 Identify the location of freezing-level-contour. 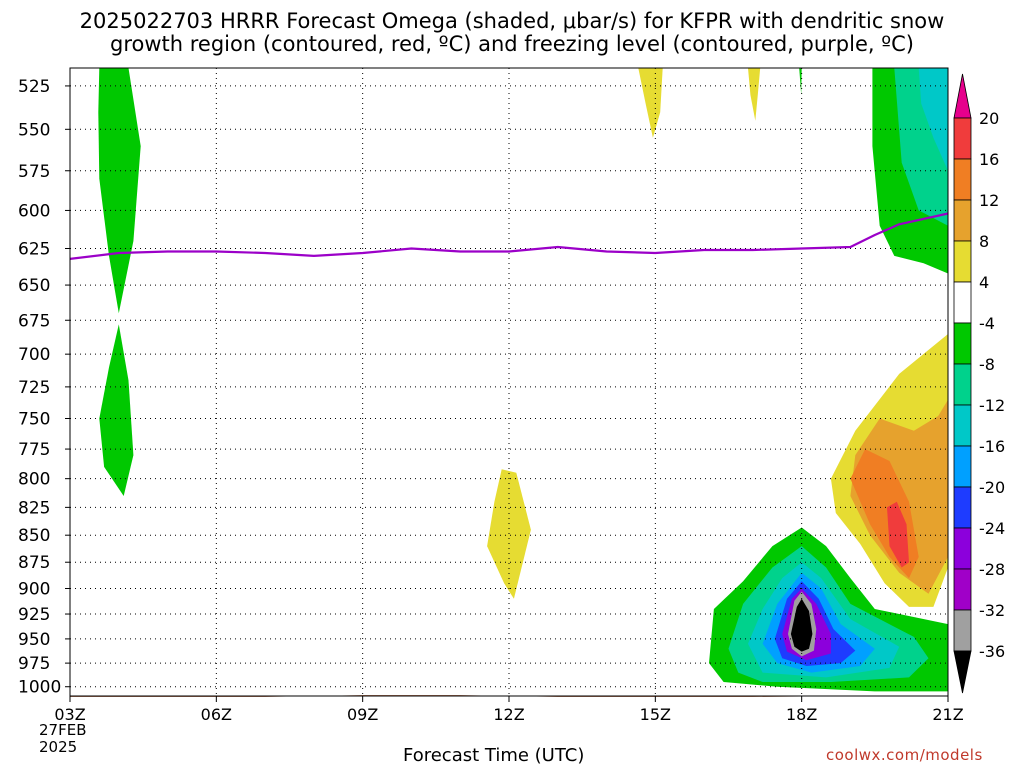
(509, 236).